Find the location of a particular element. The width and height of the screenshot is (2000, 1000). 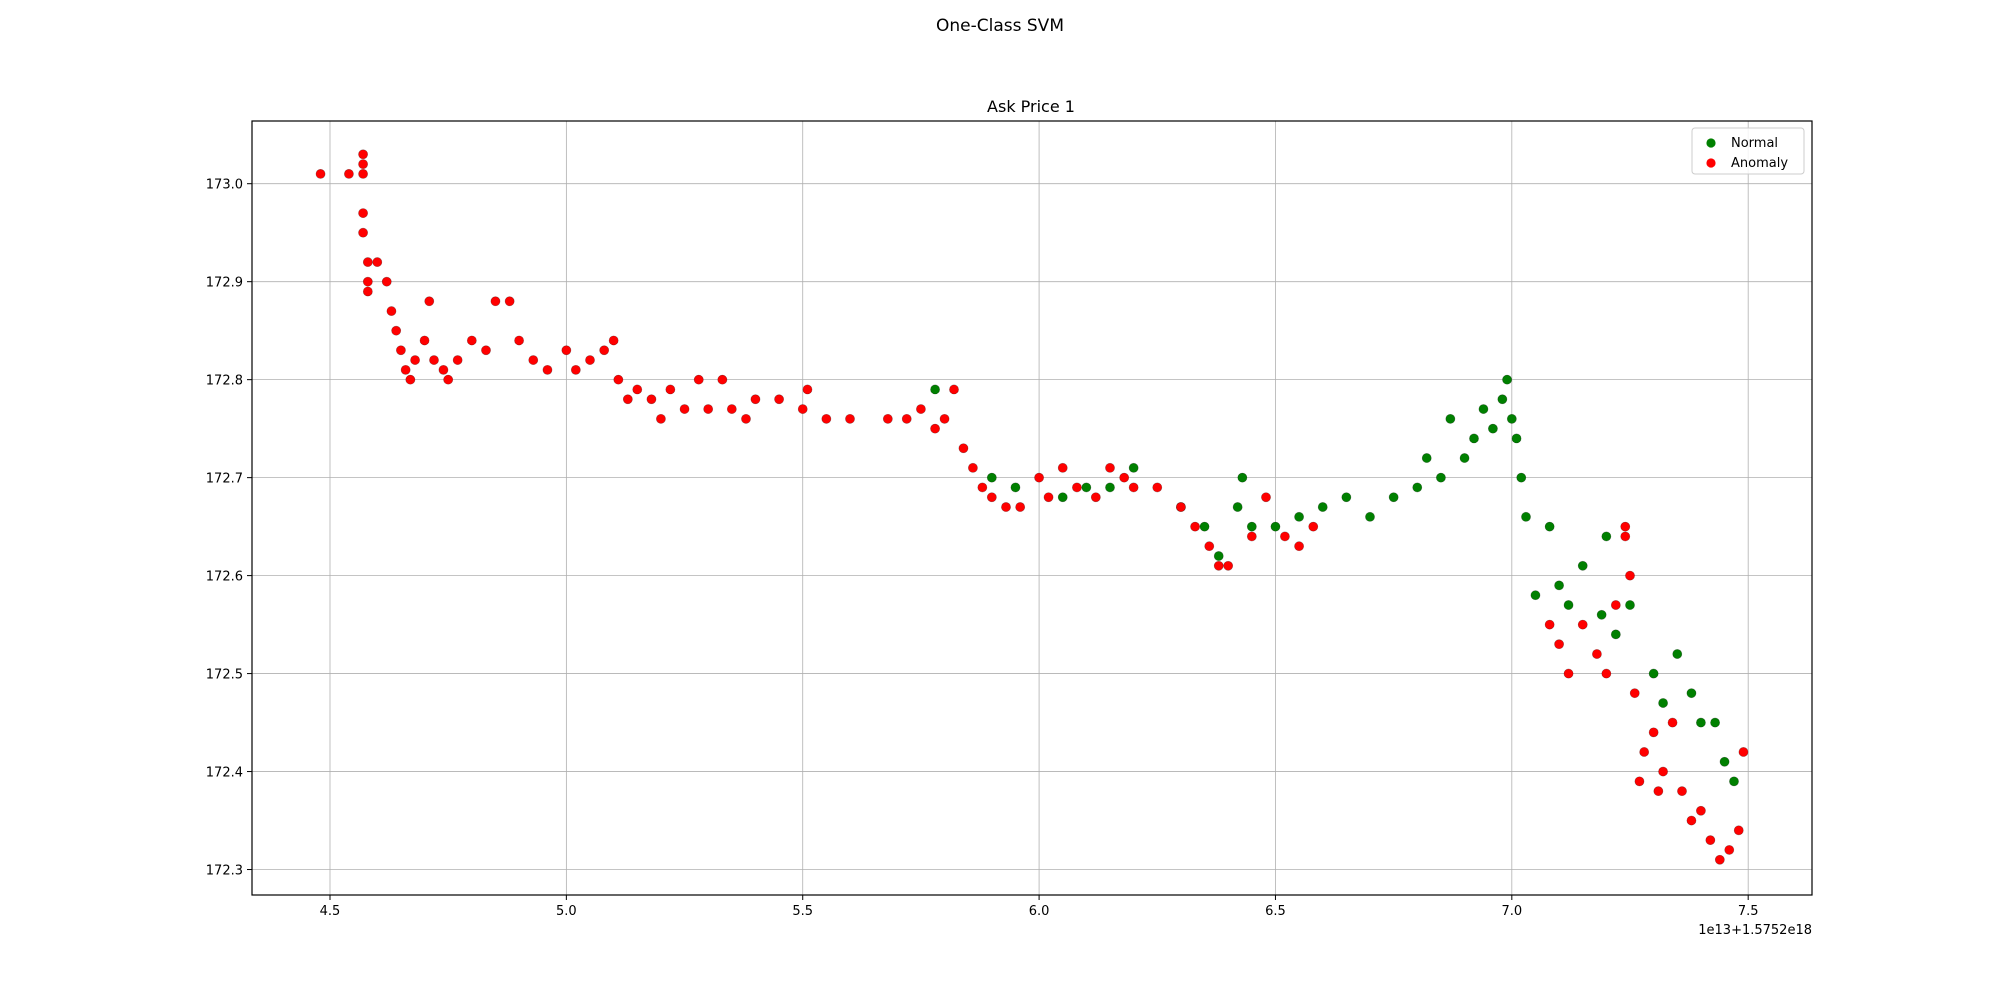

y-tick-label: 172.6 is located at coordinates (224, 577).